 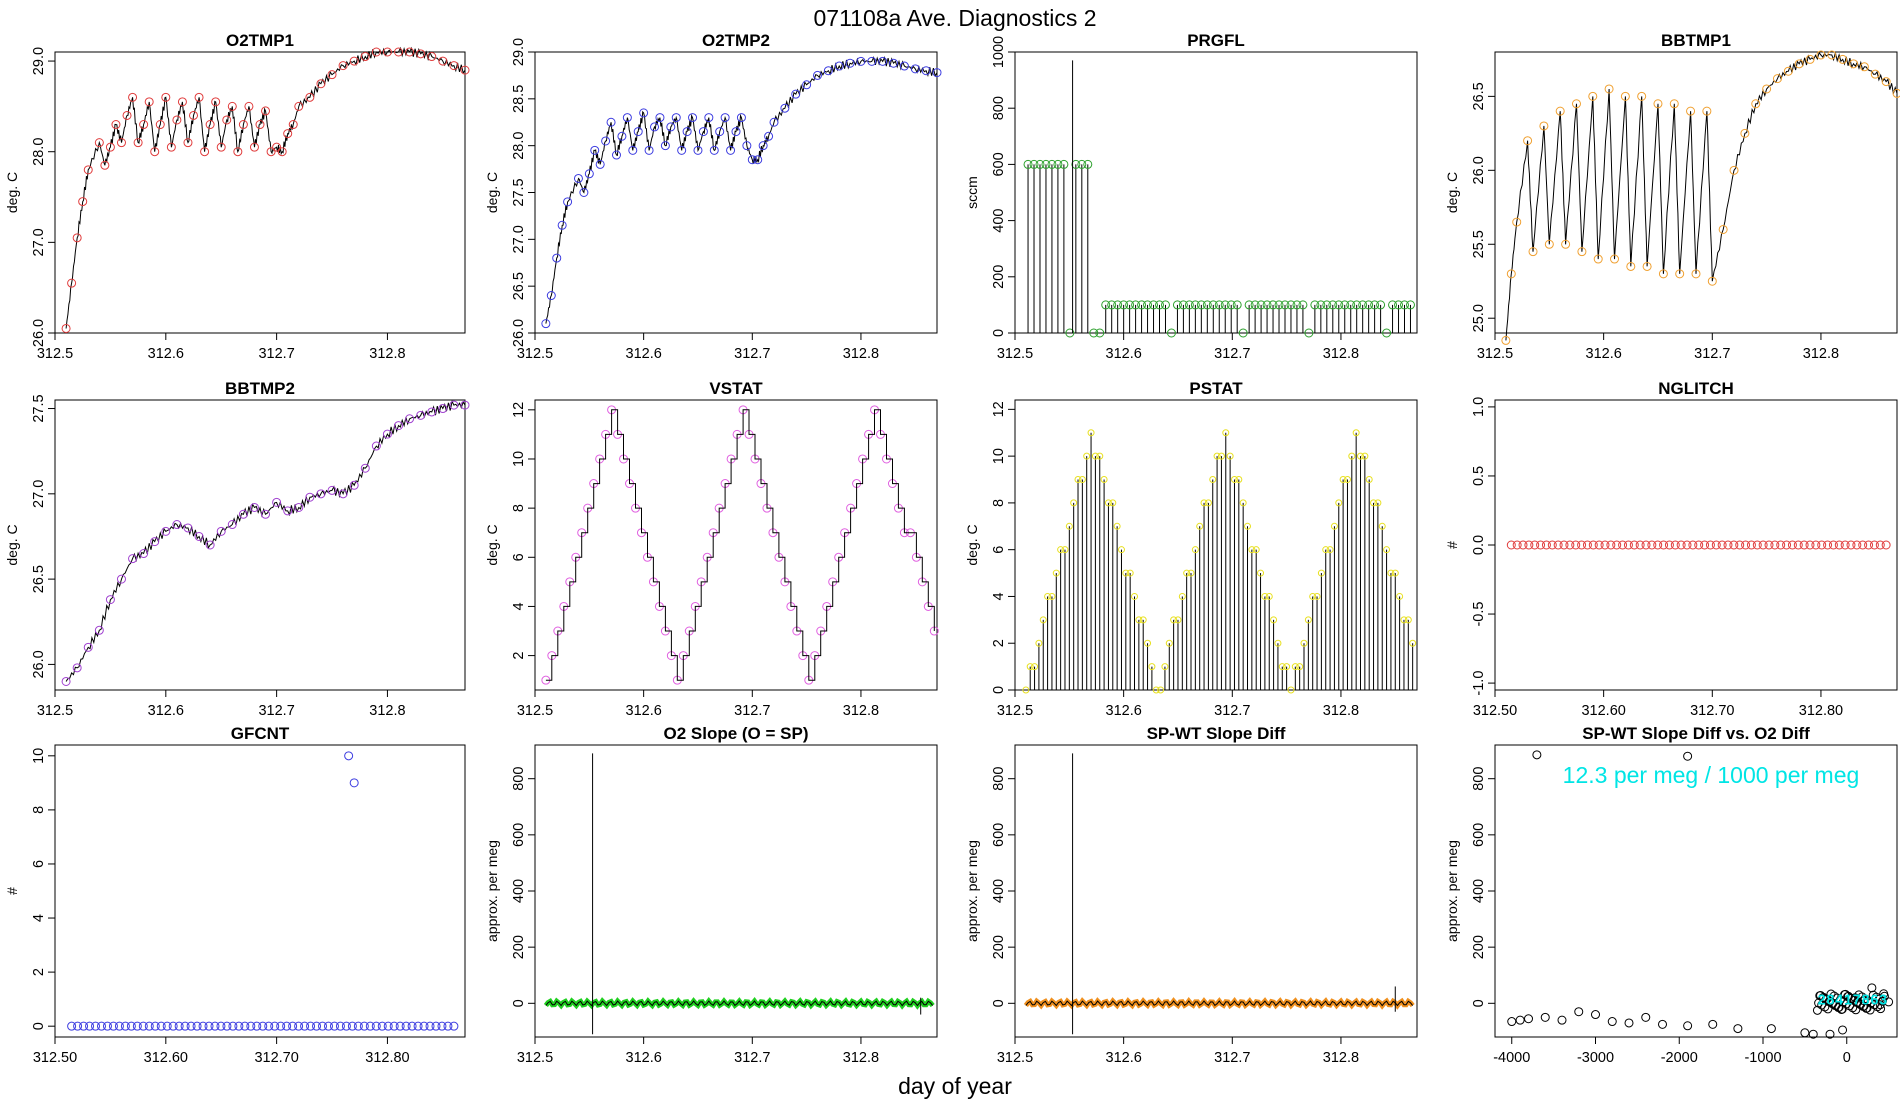 I want to click on figure-title: 071108a Ave. Diagnostics 2, so click(x=954, y=18).